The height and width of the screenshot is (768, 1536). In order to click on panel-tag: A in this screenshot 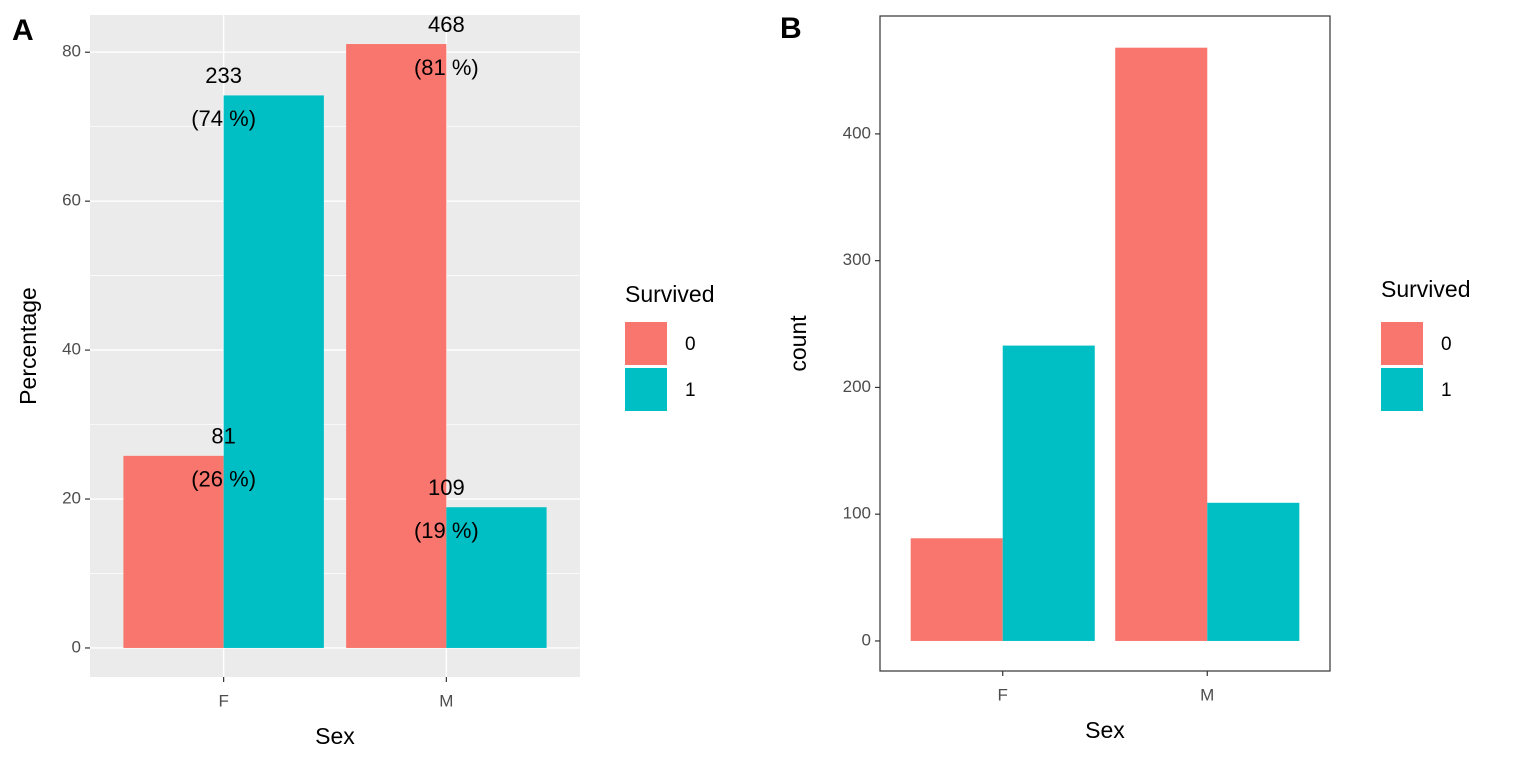, I will do `click(23, 30)`.